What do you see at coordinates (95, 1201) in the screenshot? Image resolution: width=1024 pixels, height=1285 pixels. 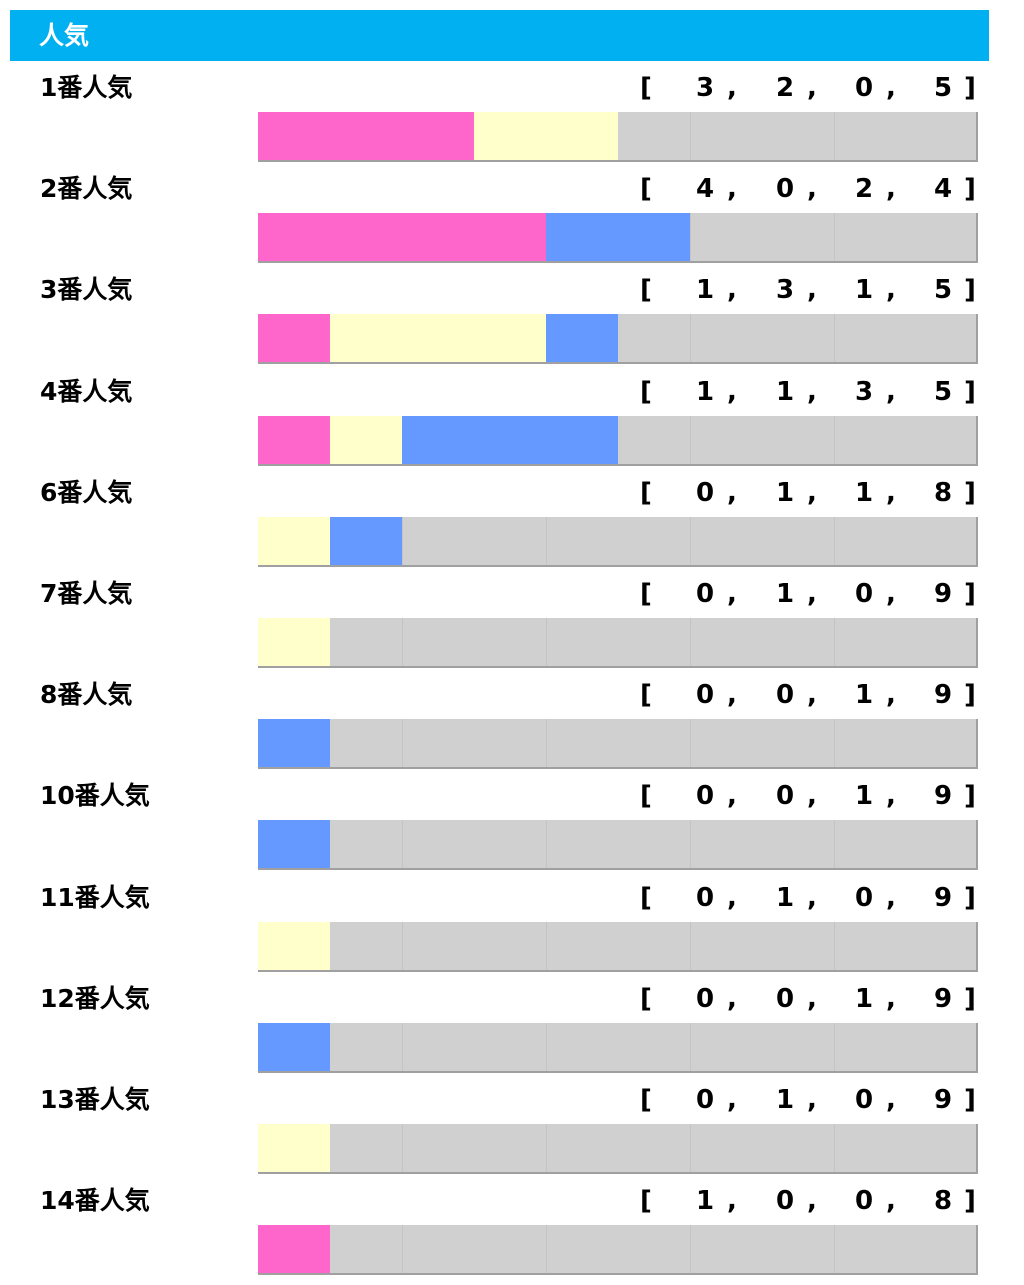 I see `row-label: 14番人気` at bounding box center [95, 1201].